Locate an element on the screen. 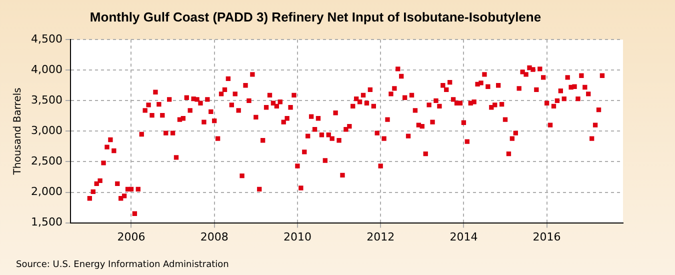  y-tick-label: 2,500 is located at coordinates (46, 161).